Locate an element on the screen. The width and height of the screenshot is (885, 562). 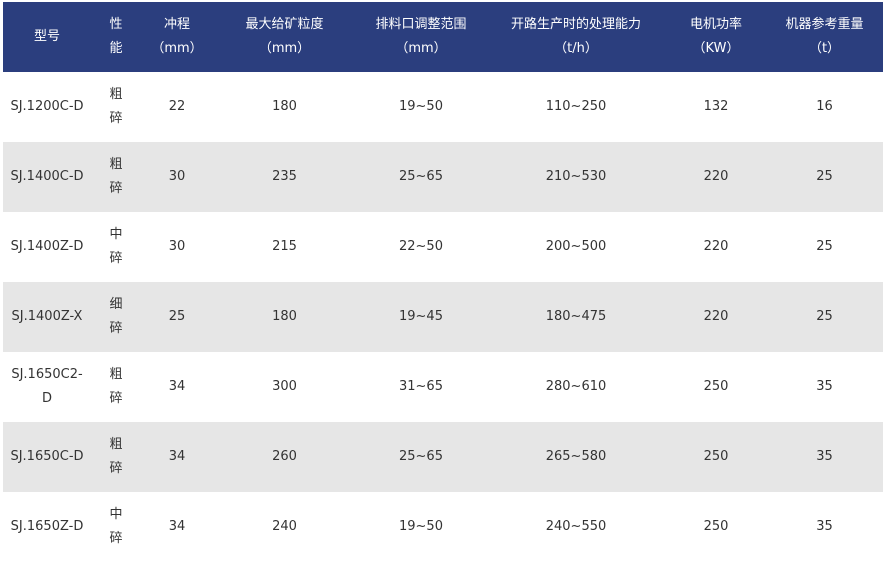
cell-value: 200~500 is located at coordinates (576, 246).